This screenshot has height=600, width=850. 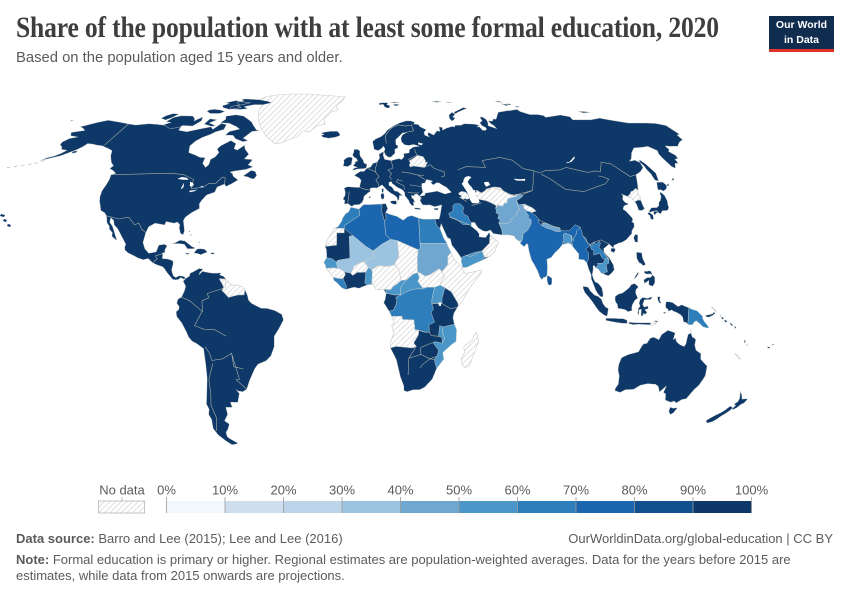 I want to click on svg-text: No data, so click(x=122, y=490).